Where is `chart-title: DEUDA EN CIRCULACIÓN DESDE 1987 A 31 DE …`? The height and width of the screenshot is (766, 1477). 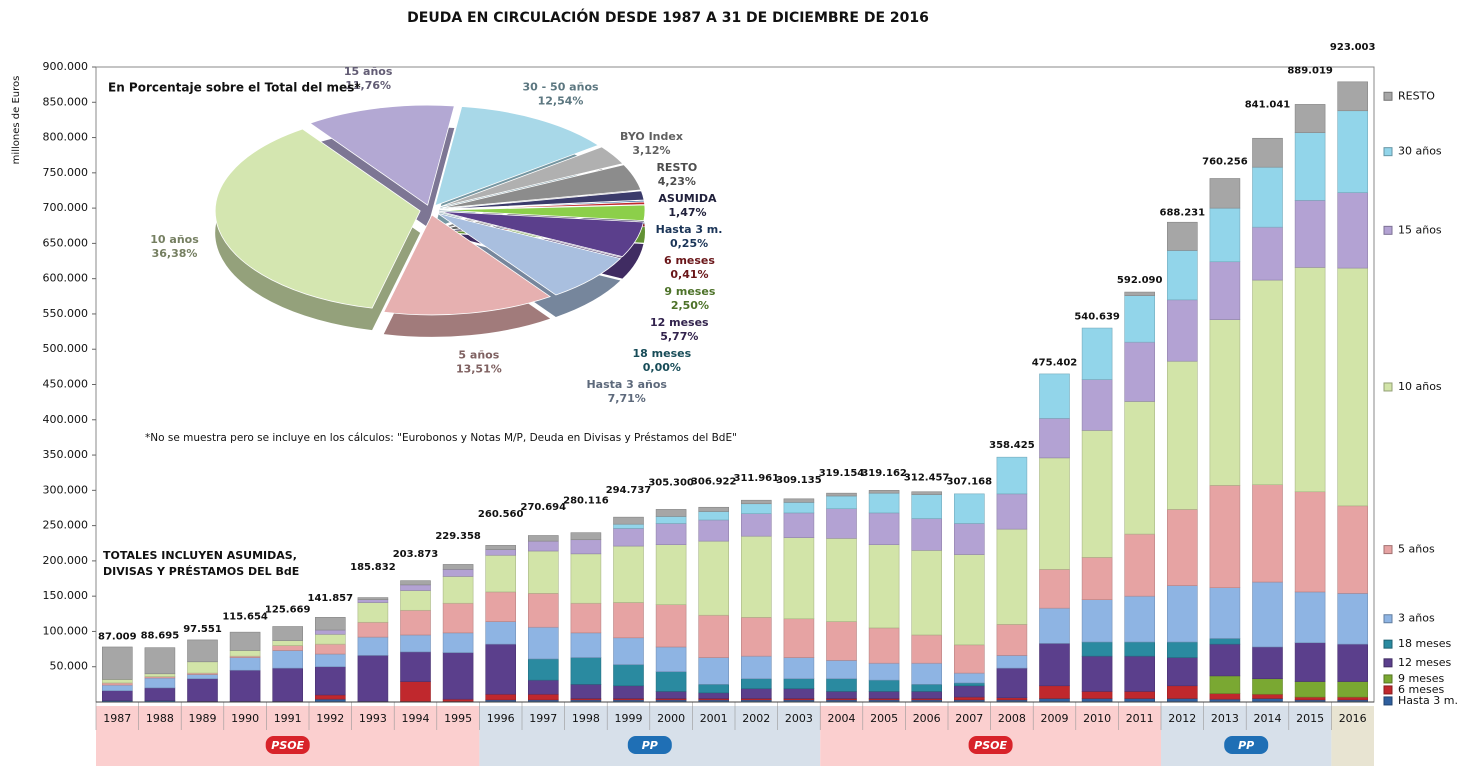 chart-title: DEUDA EN CIRCULACIÓN DESDE 1987 A 31 DE … is located at coordinates (668, 17).